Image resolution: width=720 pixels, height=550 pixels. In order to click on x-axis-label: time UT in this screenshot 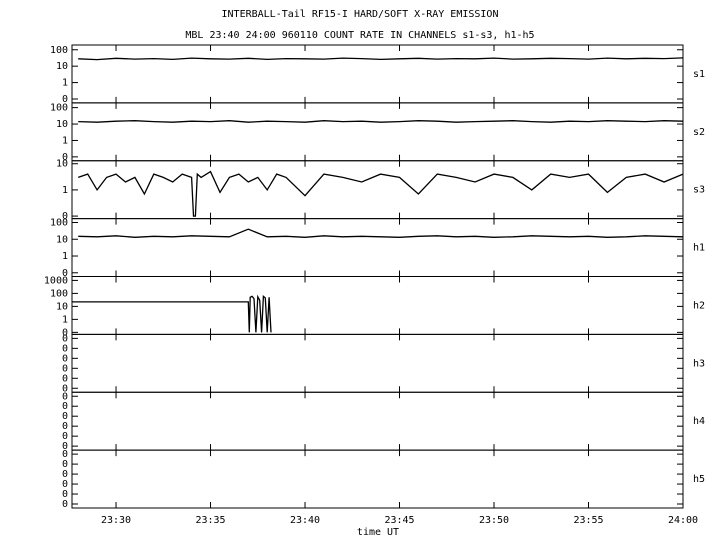, I will do `click(378, 532)`.